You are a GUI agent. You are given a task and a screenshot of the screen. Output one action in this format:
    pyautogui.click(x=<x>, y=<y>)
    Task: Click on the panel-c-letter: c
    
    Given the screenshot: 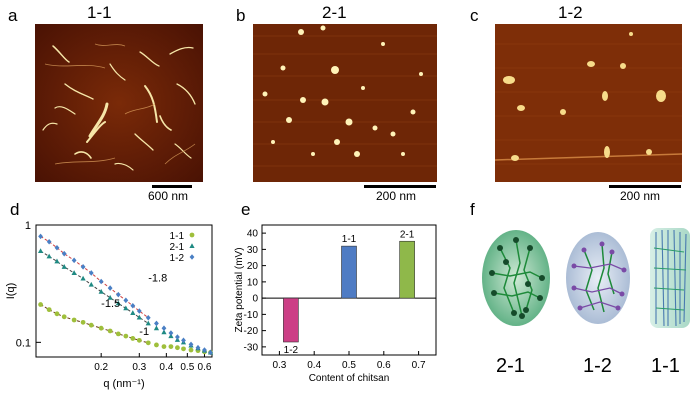 What is the action you would take?
    pyautogui.click(x=474, y=15)
    